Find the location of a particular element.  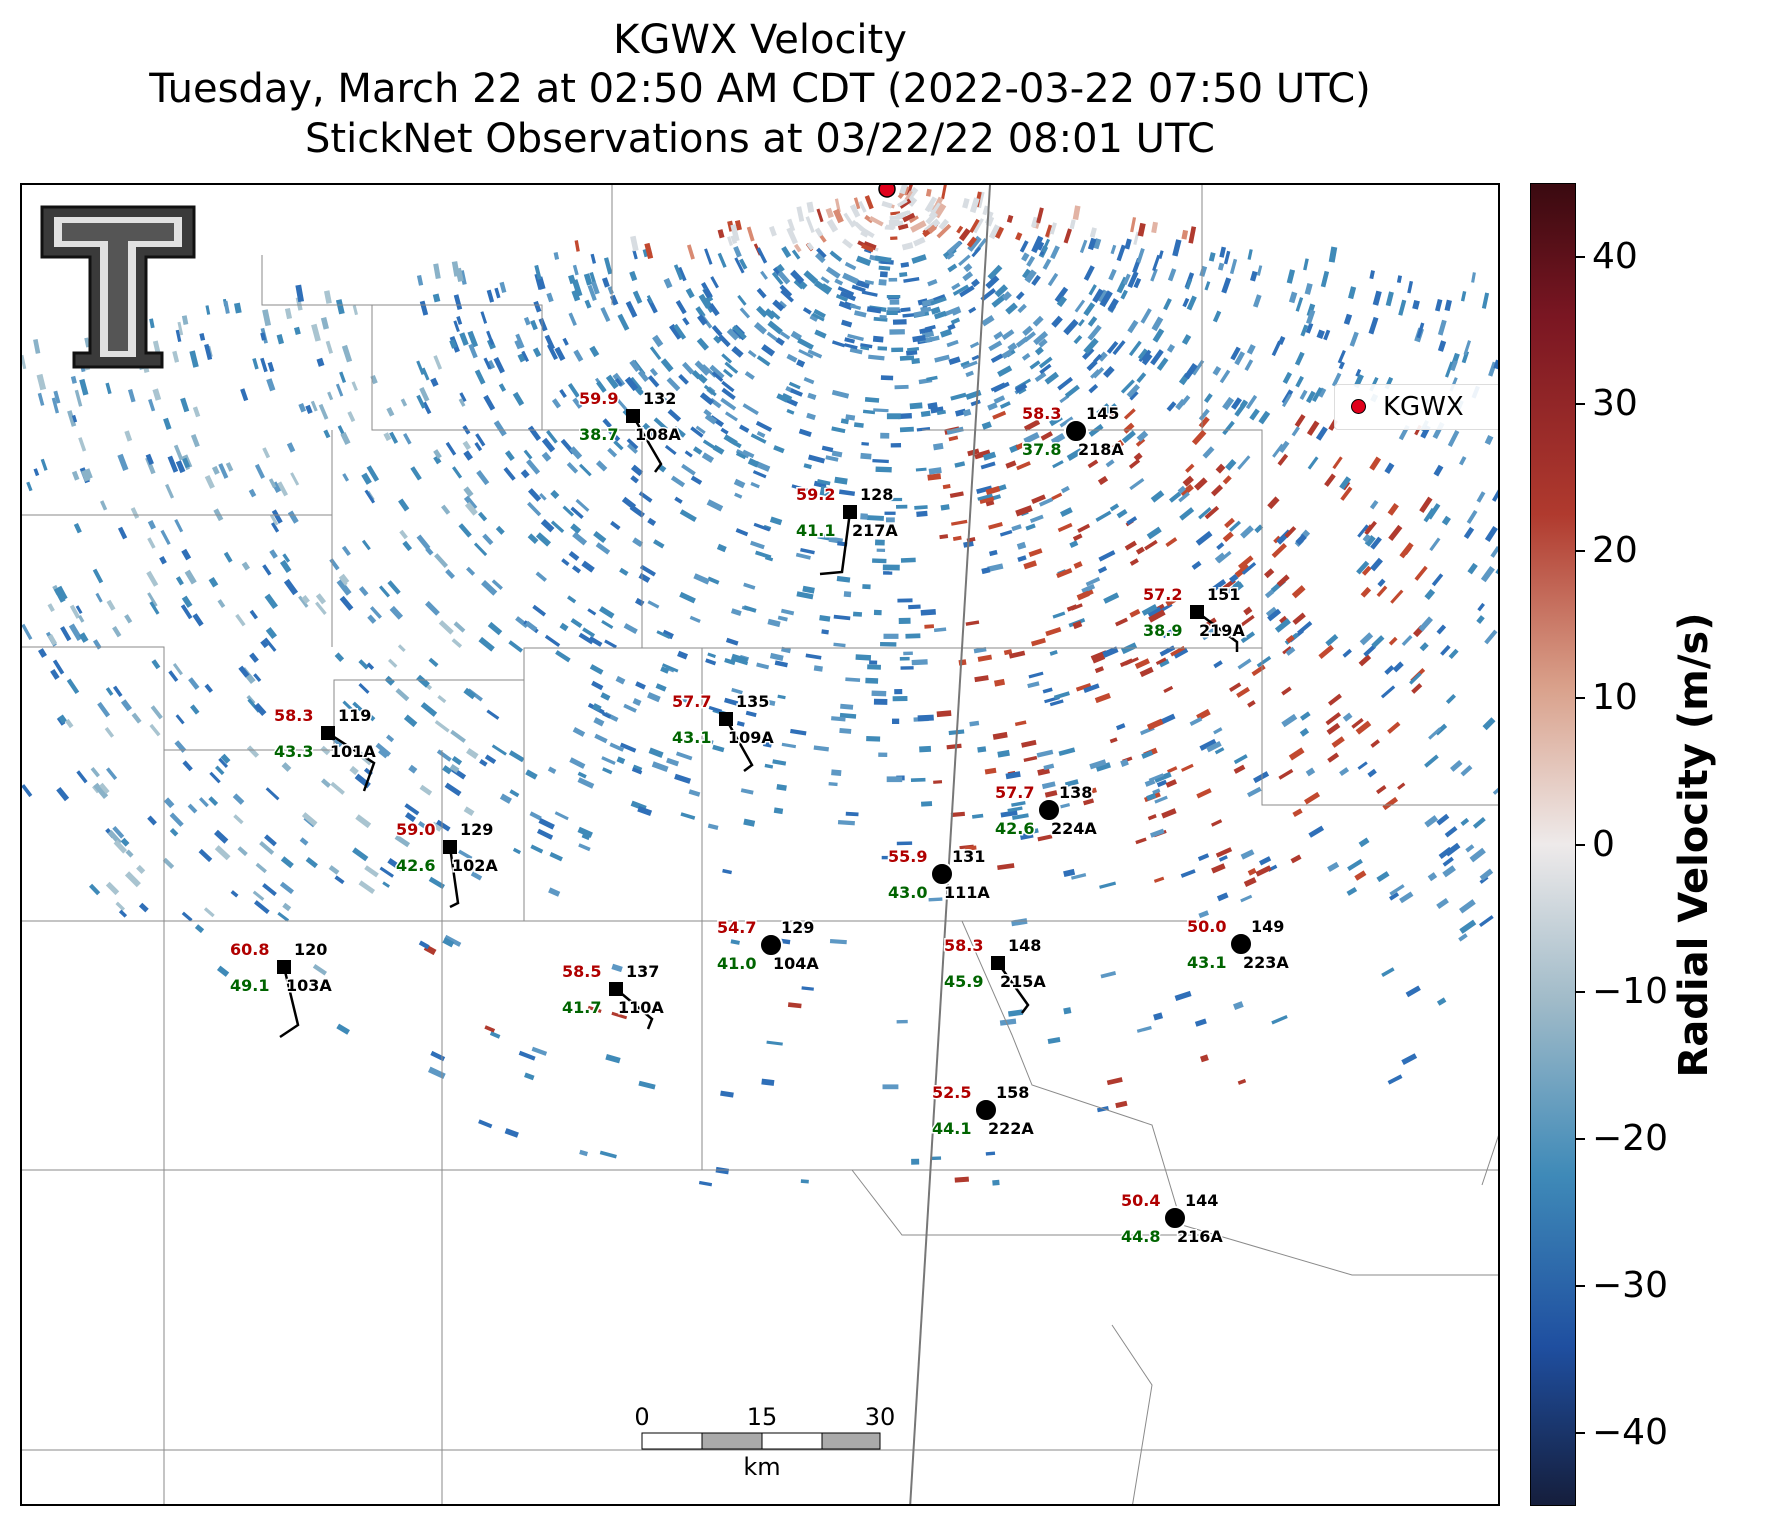

station-pressure: 149 is located at coordinates (1267, 926).